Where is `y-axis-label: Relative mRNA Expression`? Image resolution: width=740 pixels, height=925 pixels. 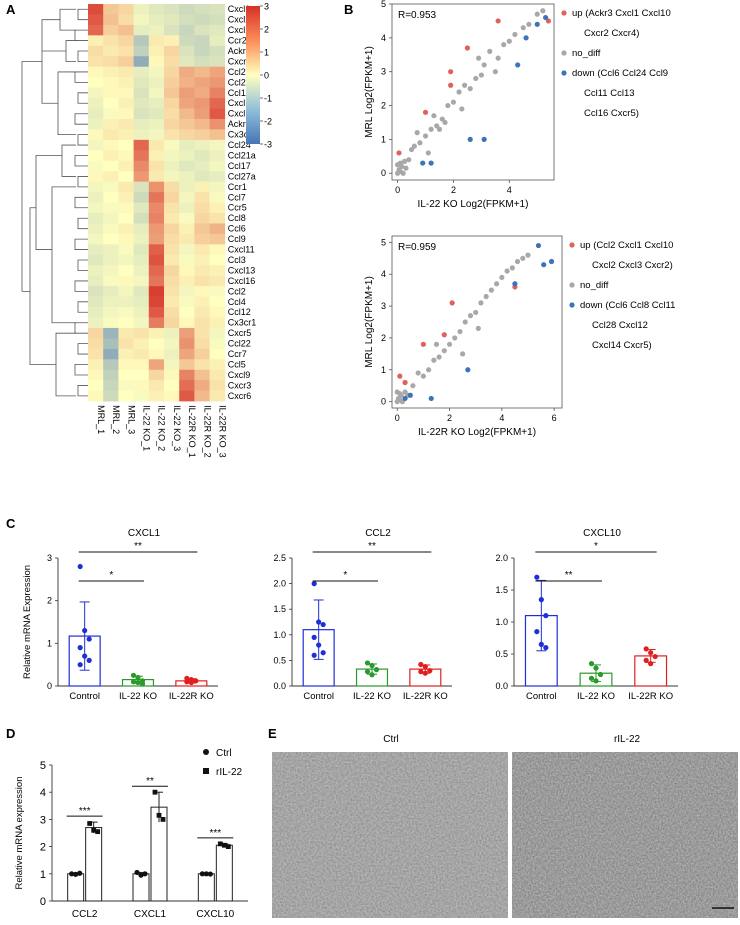
y-axis-label: Relative mRNA Expression is located at coordinates (27, 622).